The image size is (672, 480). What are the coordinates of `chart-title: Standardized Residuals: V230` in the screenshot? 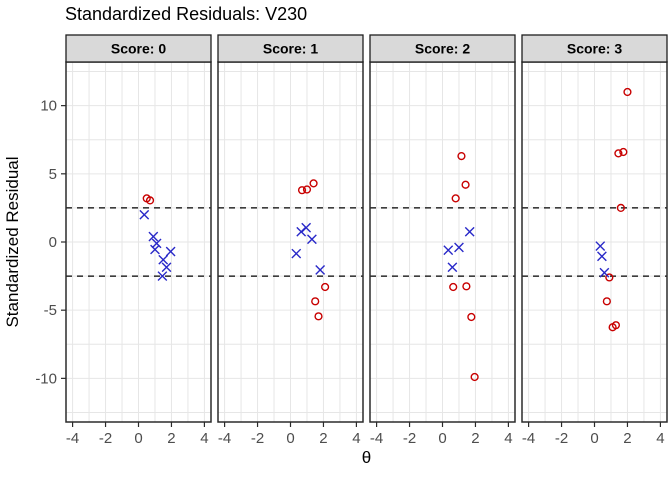 It's located at (186, 14).